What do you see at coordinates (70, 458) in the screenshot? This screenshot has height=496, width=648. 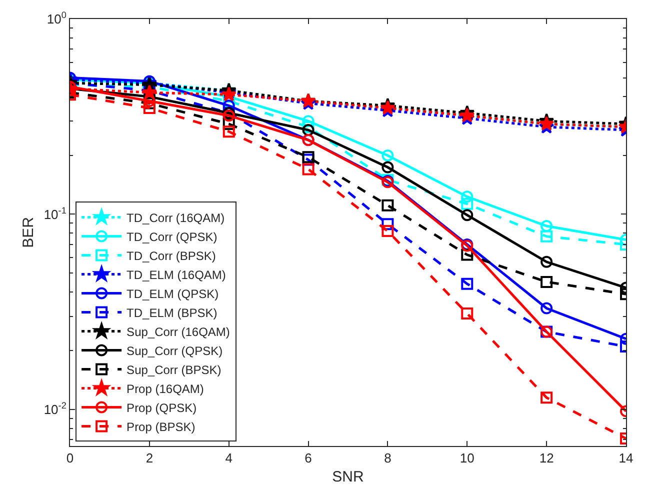 I see `x-tick-label: 0` at bounding box center [70, 458].